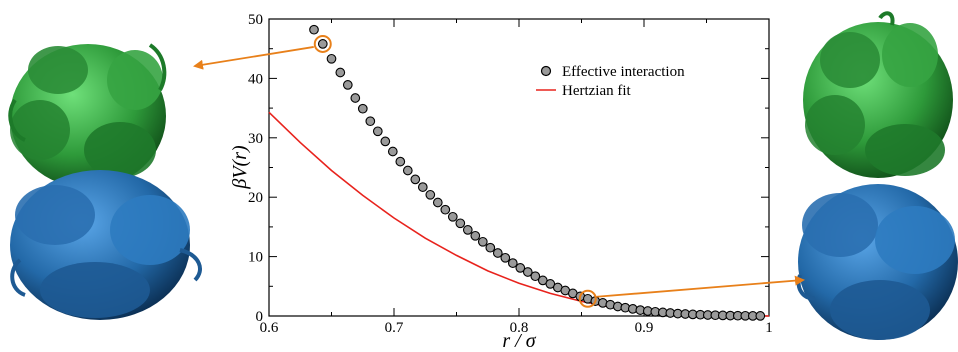 This screenshot has width=958, height=352. What do you see at coordinates (519, 341) in the screenshot?
I see `x-axis-label: r / σ` at bounding box center [519, 341].